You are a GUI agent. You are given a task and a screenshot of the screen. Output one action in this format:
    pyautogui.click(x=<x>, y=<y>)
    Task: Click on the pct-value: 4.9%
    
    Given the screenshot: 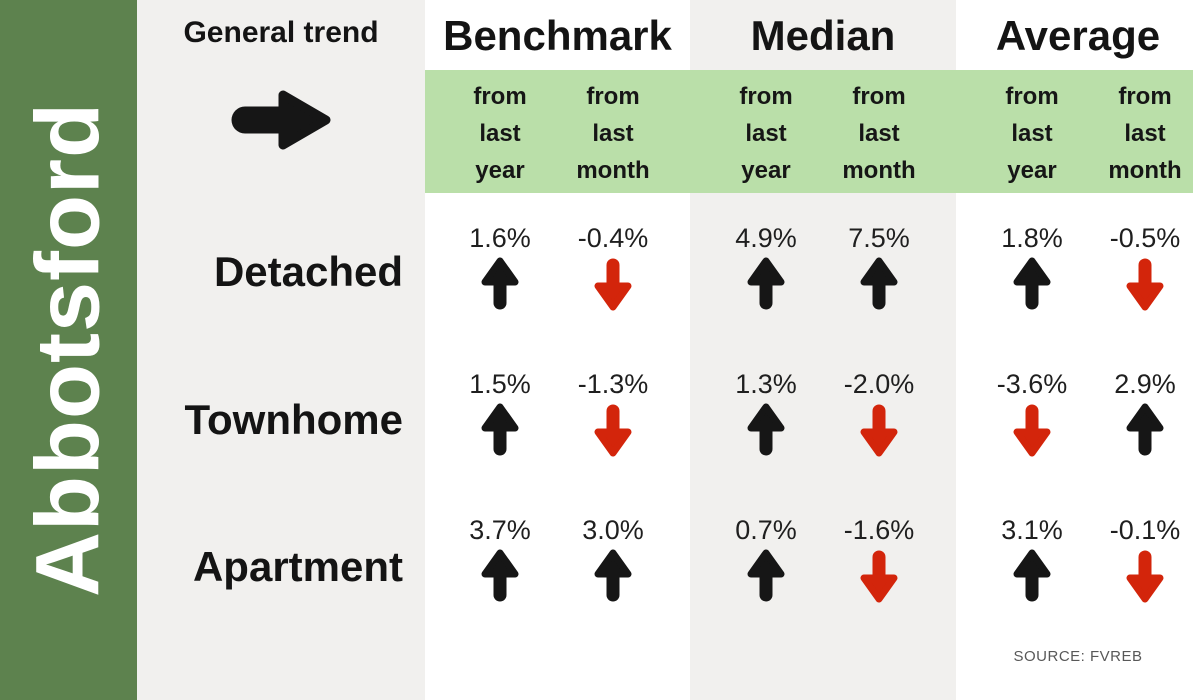 What is the action you would take?
    pyautogui.click(x=766, y=238)
    